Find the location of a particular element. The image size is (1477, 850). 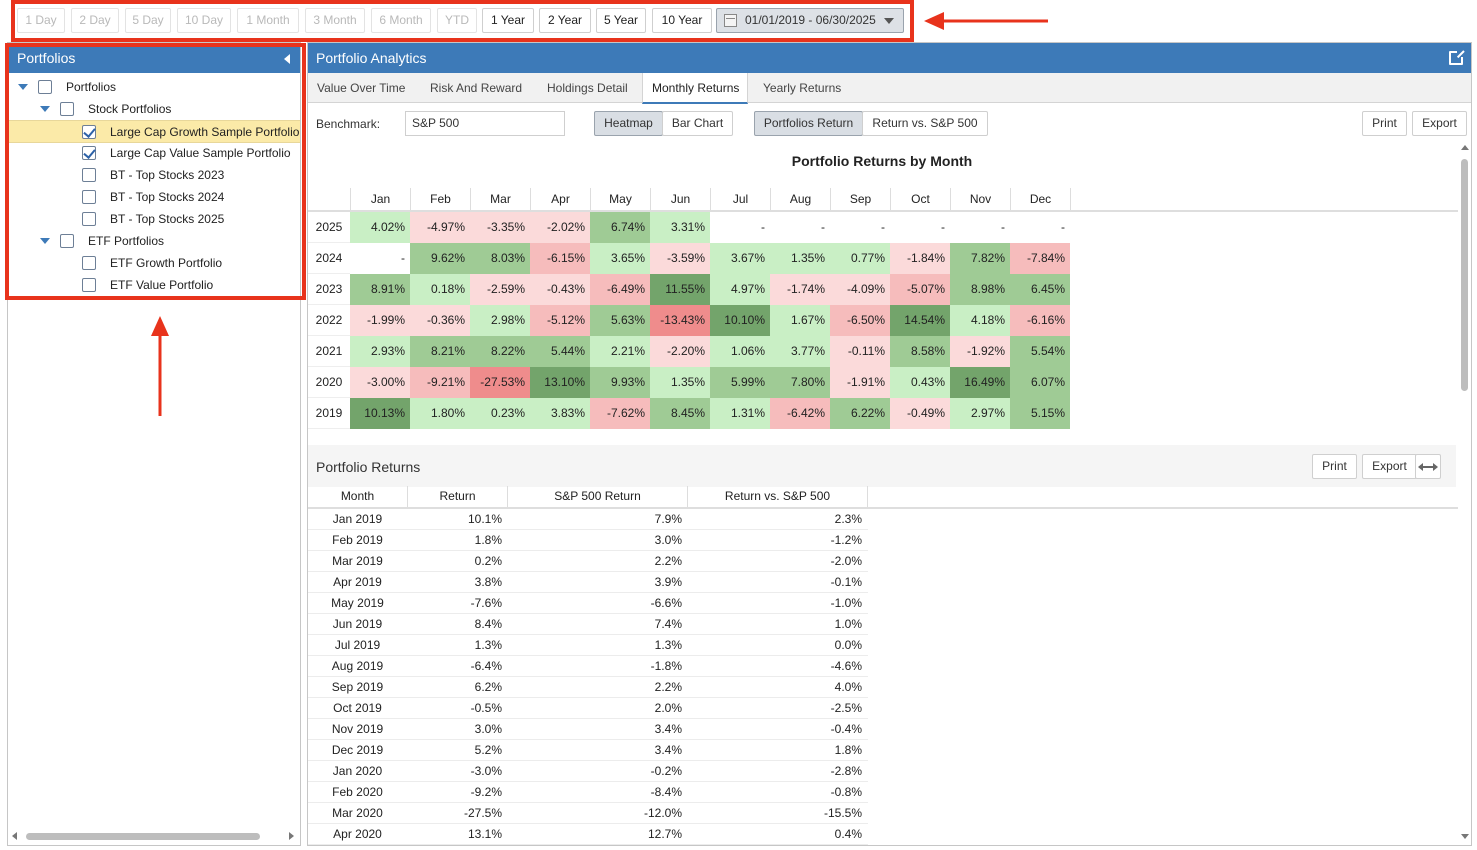

tab-risk-and-reward: Risk And Reward is located at coordinates (476, 88).